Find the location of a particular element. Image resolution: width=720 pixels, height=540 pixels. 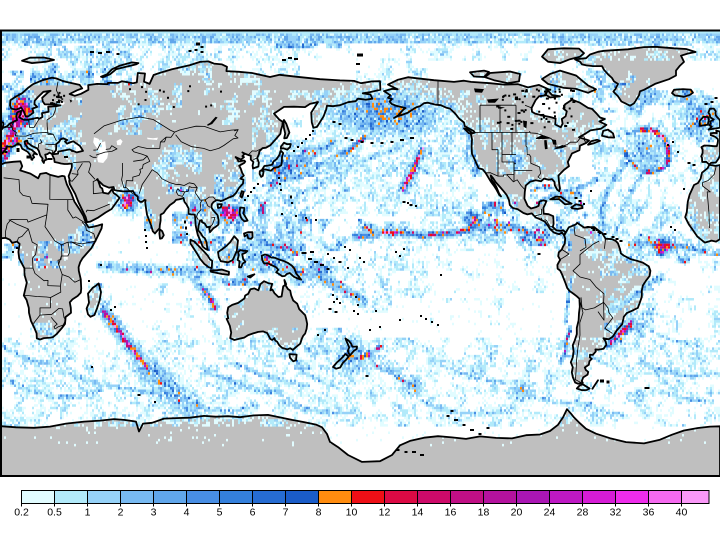

svg-text: 4 is located at coordinates (187, 513).